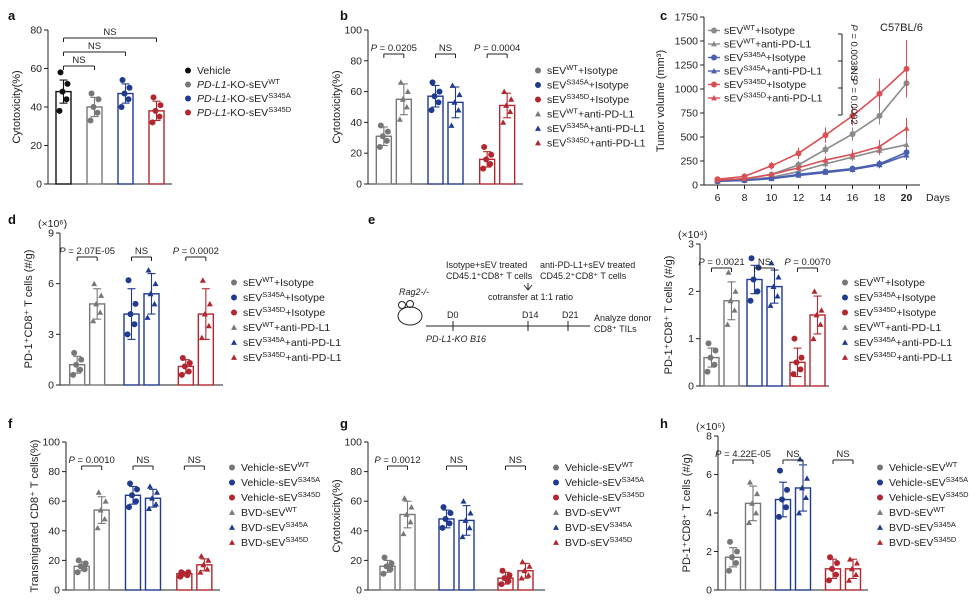  I want to click on y-axis-label: PD-1⁺CD8⁺ T cells (#/g), so click(687, 513).